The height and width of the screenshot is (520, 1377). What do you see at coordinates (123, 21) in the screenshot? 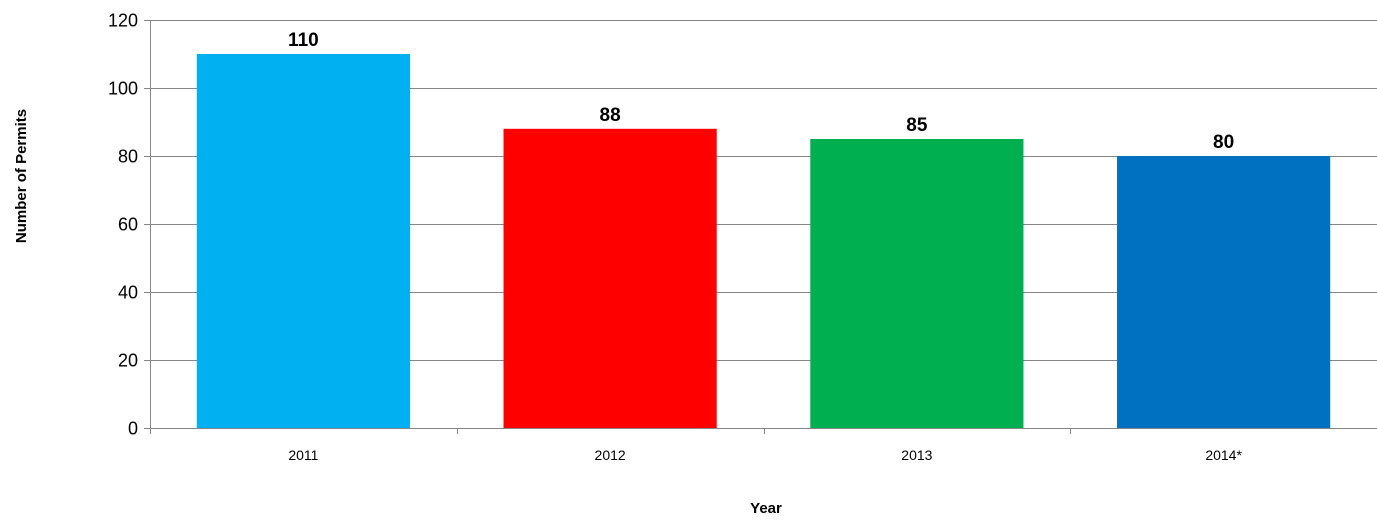
I see `y-tick-label: 120` at bounding box center [123, 21].